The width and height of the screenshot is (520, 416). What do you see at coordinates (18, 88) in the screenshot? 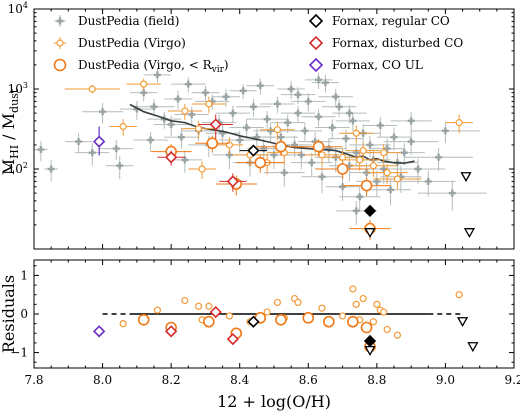
I see `main-y-tick-label: 10³` at bounding box center [18, 88].